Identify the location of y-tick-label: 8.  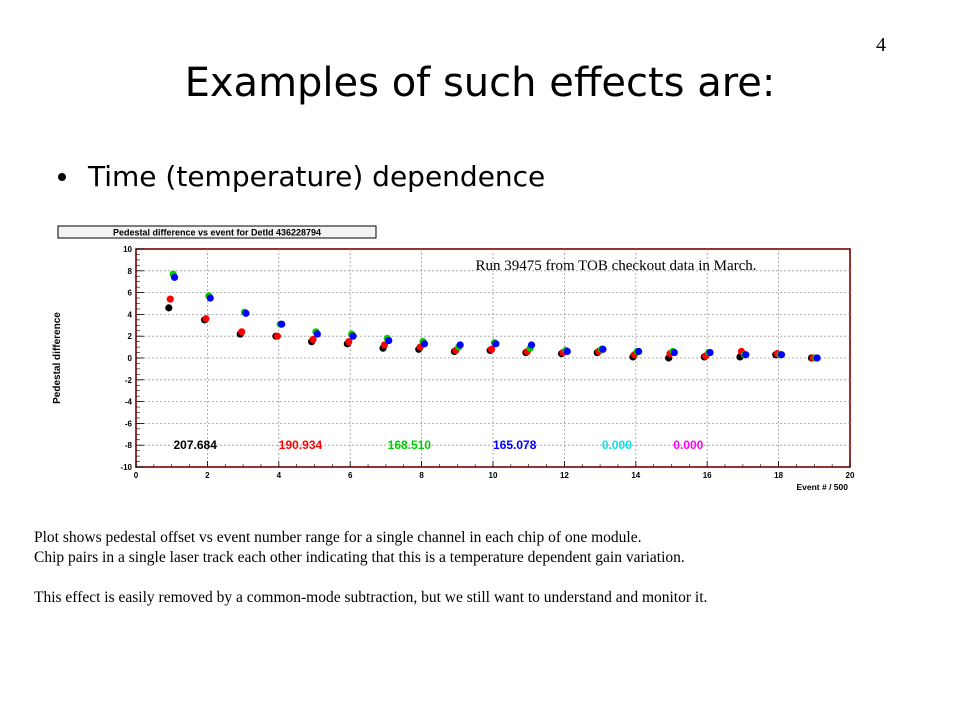
(130, 271).